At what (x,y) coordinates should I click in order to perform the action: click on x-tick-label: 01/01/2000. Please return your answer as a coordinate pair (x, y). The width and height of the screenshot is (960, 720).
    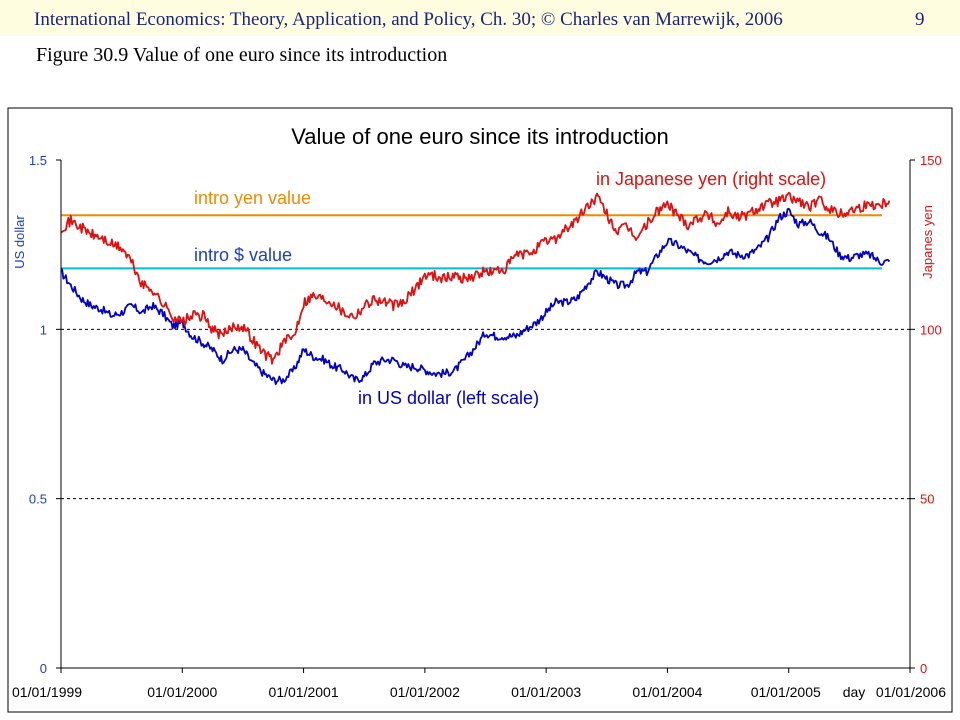
    Looking at the image, I should click on (182, 692).